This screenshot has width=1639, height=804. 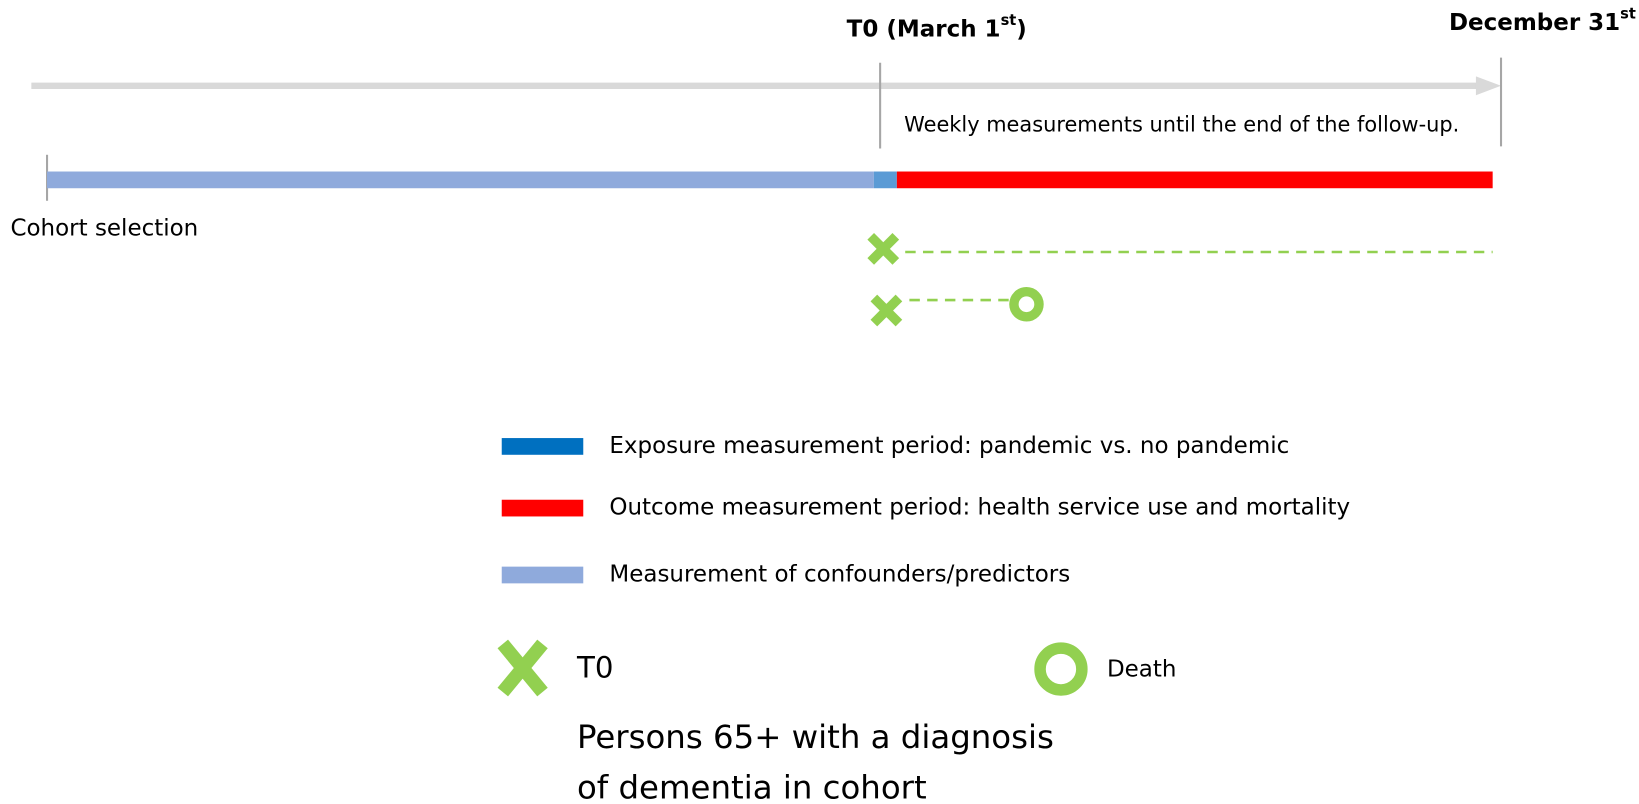 I want to click on end-label-text: December 31, so click(x=1534, y=23).